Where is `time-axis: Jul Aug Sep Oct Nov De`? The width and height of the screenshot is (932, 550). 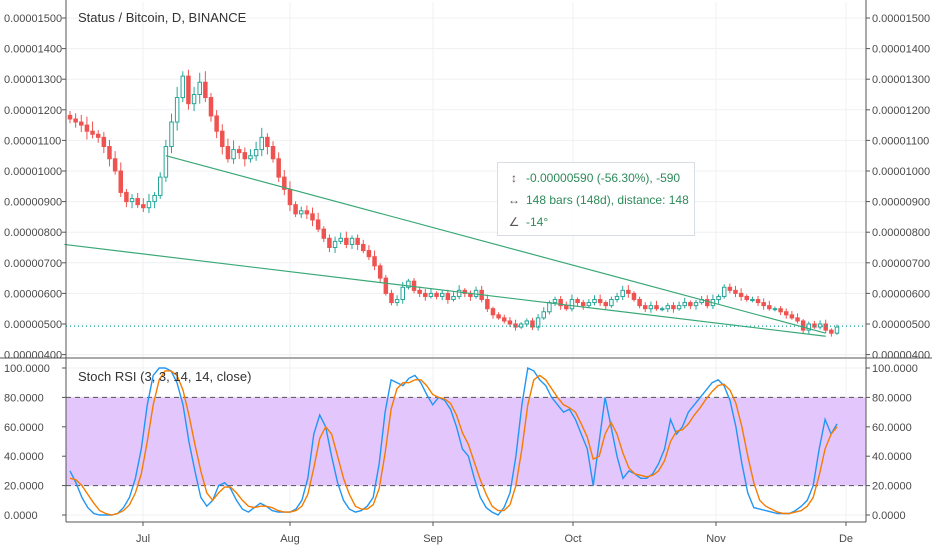 time-axis: Jul Aug Sep Oct Nov De is located at coordinates (494, 533).